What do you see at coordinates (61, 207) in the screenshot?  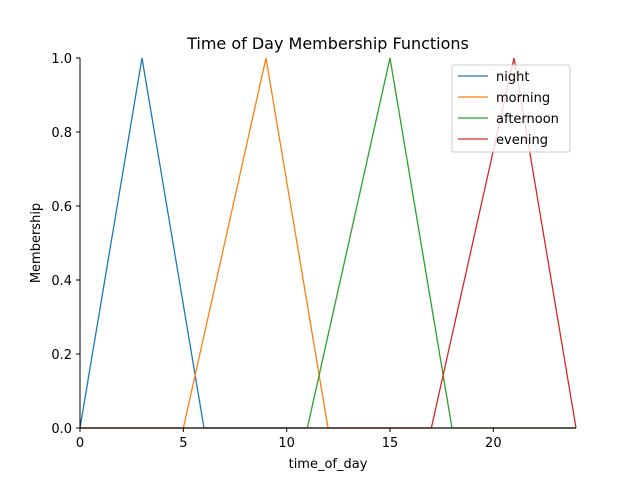 I see `y-tick-label: 0.6` at bounding box center [61, 207].